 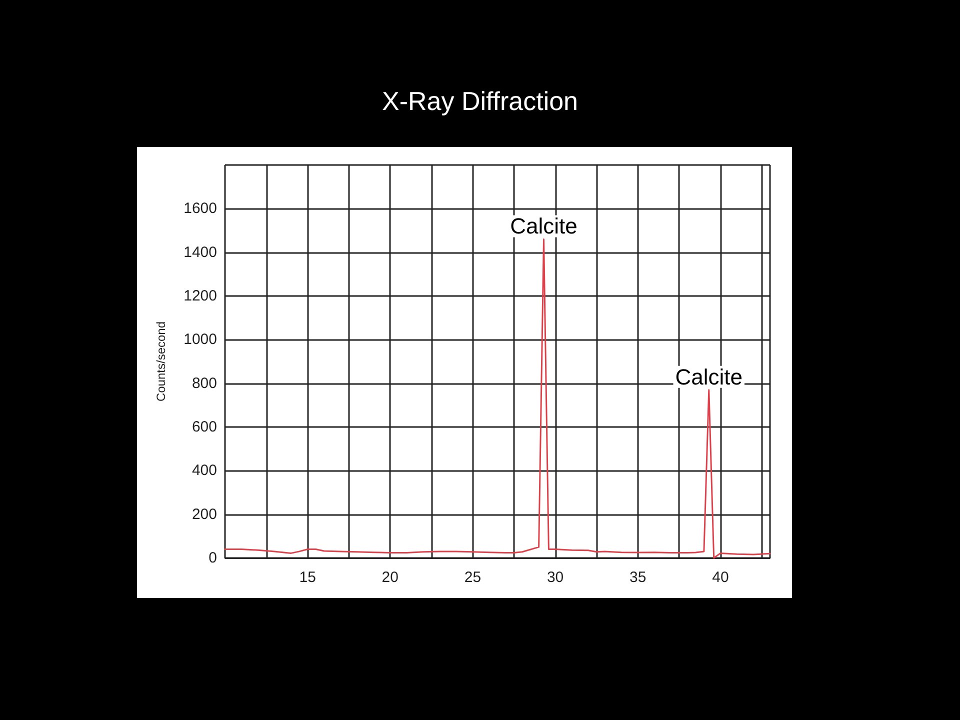 I want to click on x-tick-label: 20, so click(x=390, y=577).